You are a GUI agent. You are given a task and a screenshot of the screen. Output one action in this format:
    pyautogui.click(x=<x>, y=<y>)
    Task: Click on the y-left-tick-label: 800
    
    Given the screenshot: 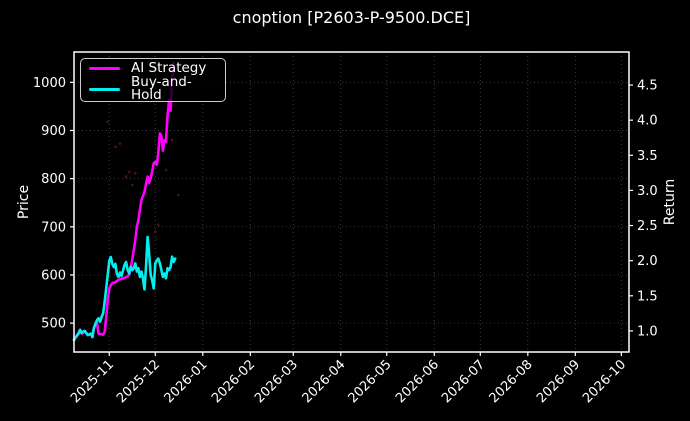 What is the action you would take?
    pyautogui.click(x=53, y=179)
    